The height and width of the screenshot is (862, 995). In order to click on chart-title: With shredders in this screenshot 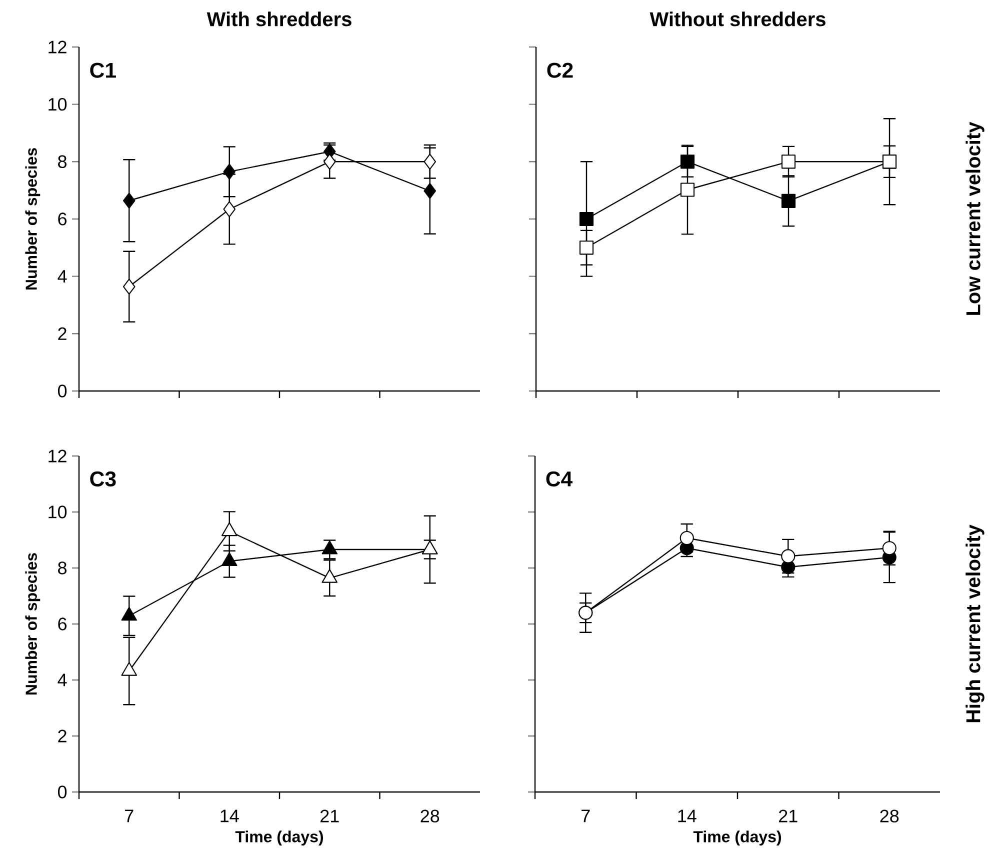, I will do `click(279, 19)`.